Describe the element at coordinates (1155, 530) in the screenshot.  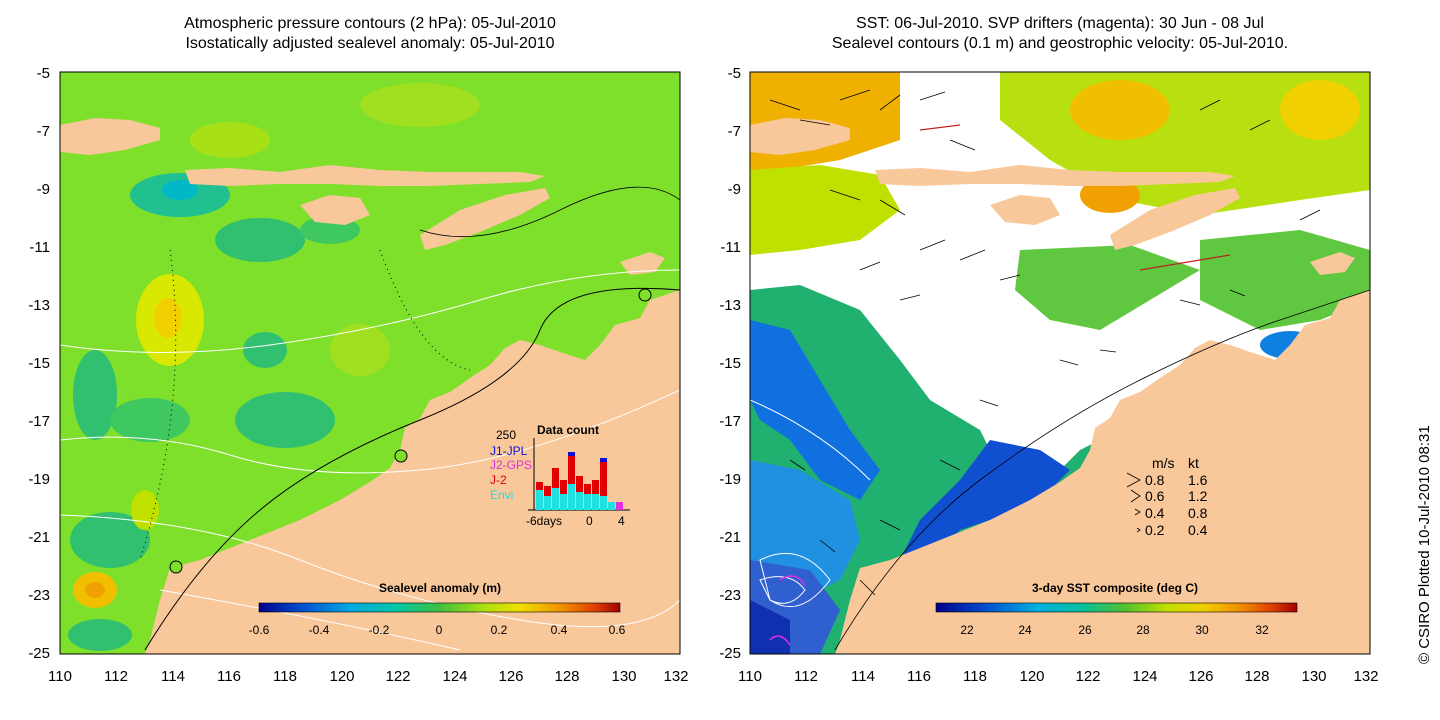
I see `speed-value-ms: 0.2` at that location.